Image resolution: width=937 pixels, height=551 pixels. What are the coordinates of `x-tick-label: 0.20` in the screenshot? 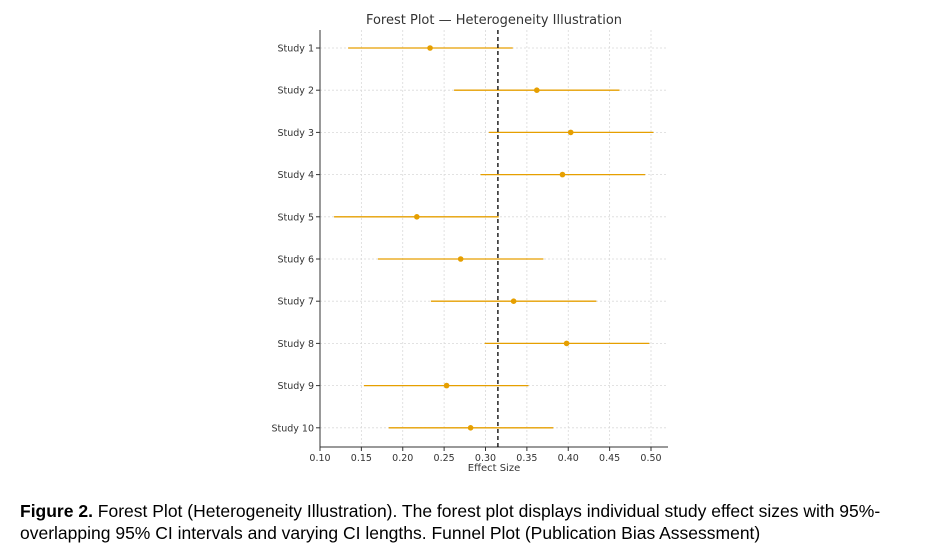 It's located at (402, 458).